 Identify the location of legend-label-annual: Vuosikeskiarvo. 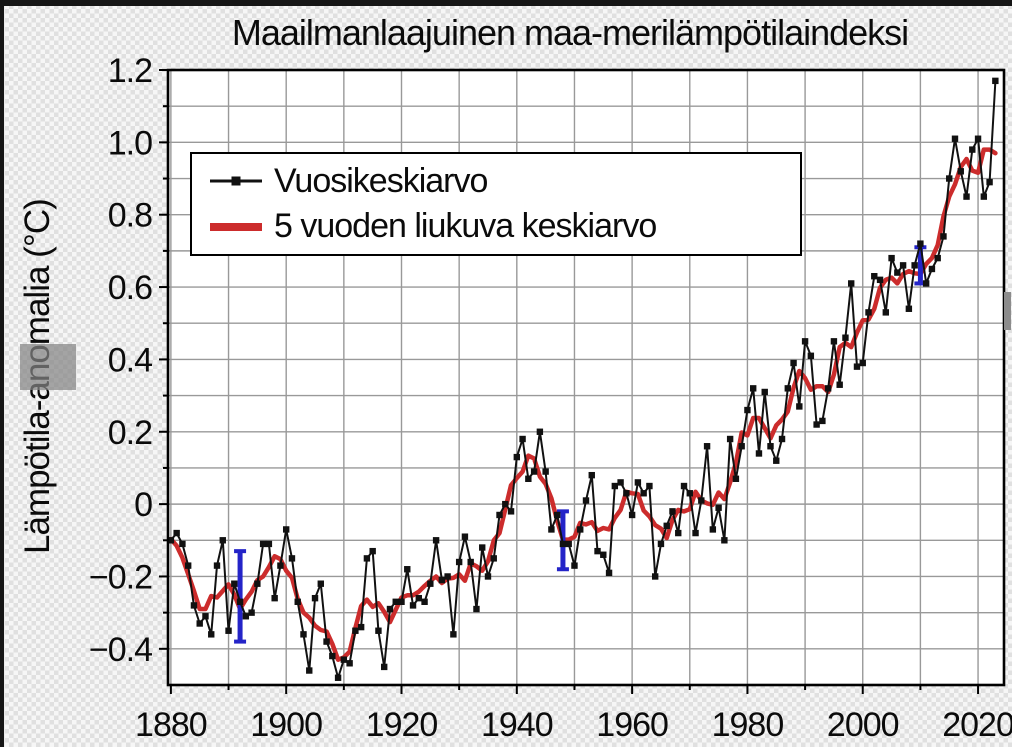
(381, 180).